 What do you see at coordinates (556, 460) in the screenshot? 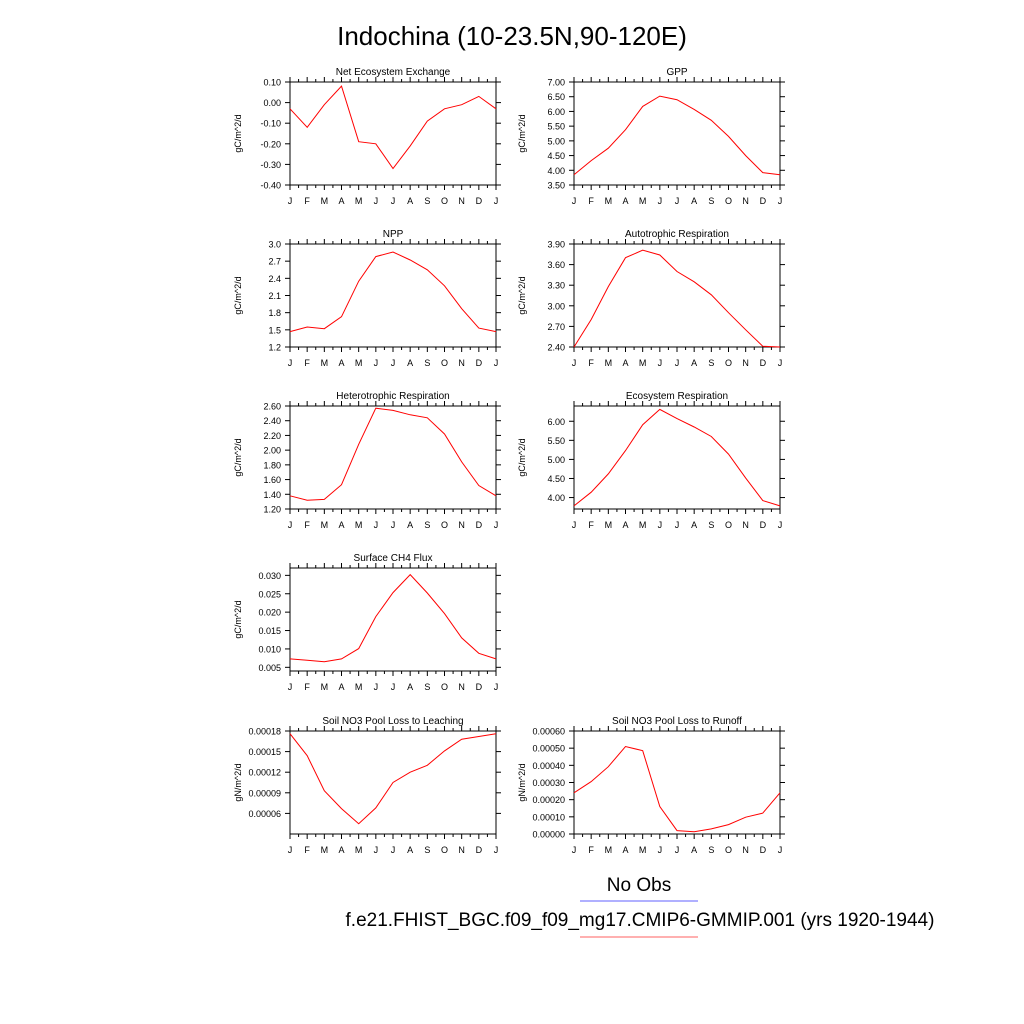
I see `y-tick-label: 5.00` at bounding box center [556, 460].